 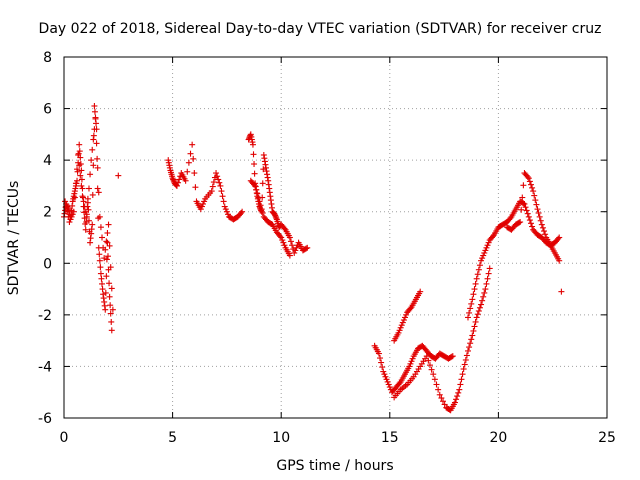 What do you see at coordinates (498, 438) in the screenshot?
I see `x-tick-label: 20` at bounding box center [498, 438].